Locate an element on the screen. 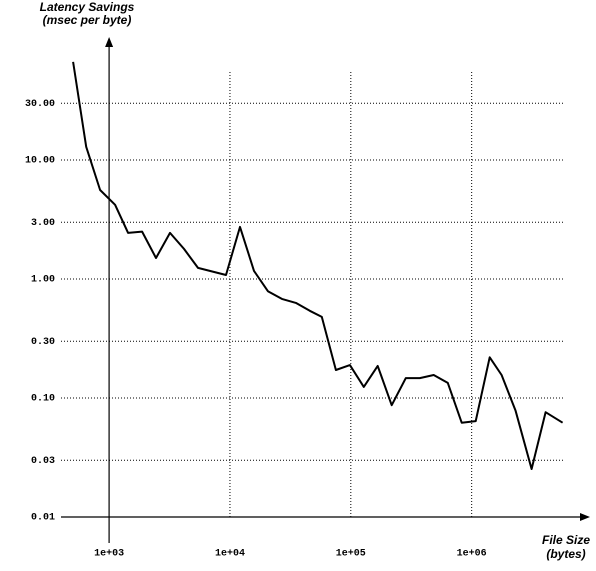  y-tick-label: 0.10 is located at coordinates (43, 399).